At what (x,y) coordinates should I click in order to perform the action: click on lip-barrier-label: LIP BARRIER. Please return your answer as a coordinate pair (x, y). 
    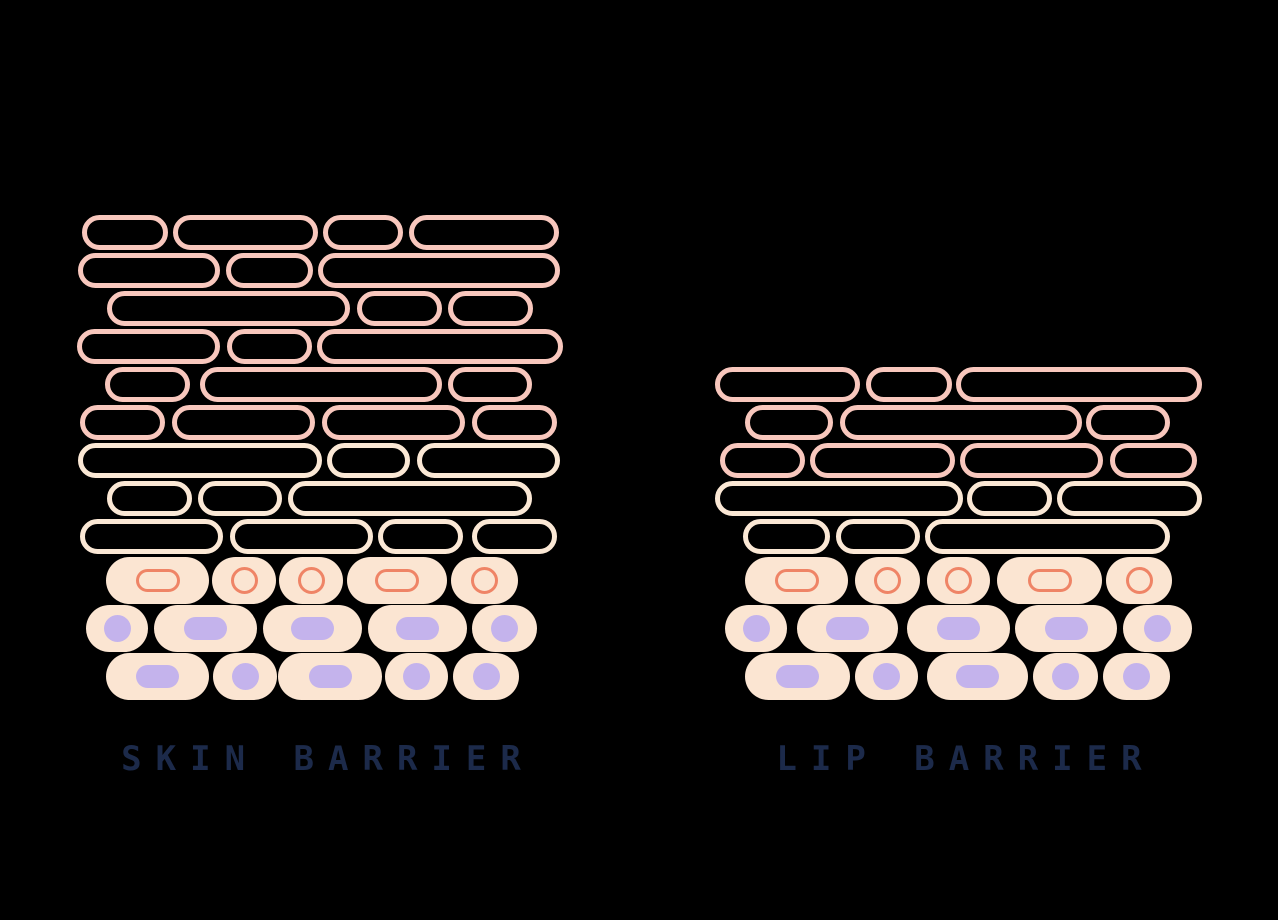
    Looking at the image, I should click on (966, 759).